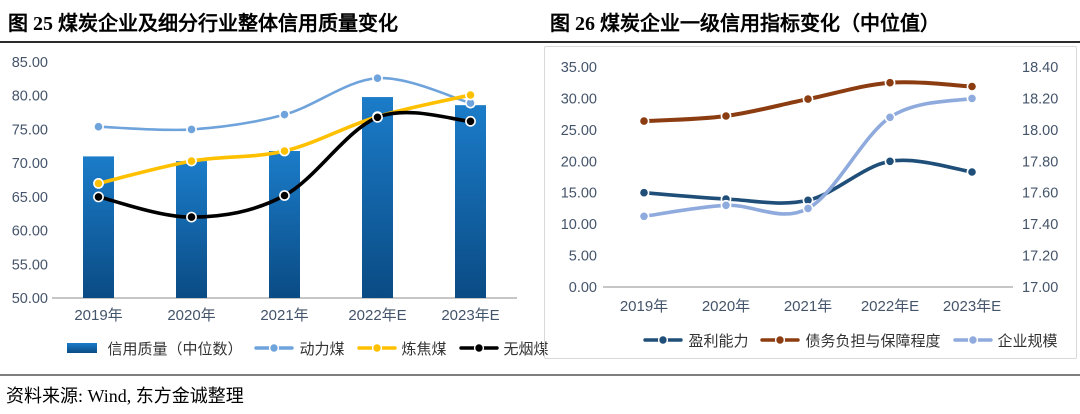  Describe the element at coordinates (540, 42) in the screenshot. I see `title-separator-rule` at that location.